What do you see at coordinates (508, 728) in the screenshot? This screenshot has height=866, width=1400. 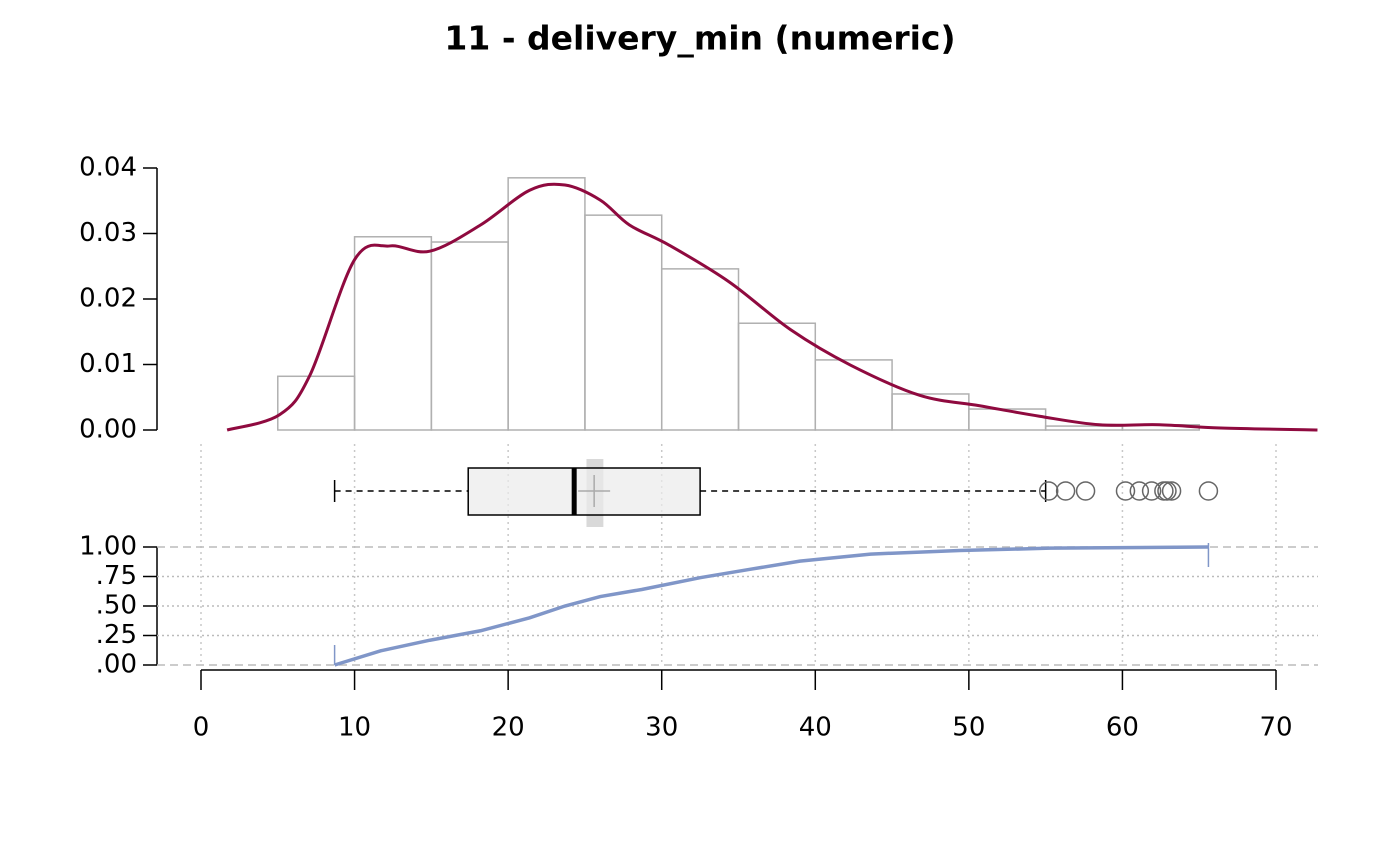 I see `x-tick-label: 20` at bounding box center [508, 728].